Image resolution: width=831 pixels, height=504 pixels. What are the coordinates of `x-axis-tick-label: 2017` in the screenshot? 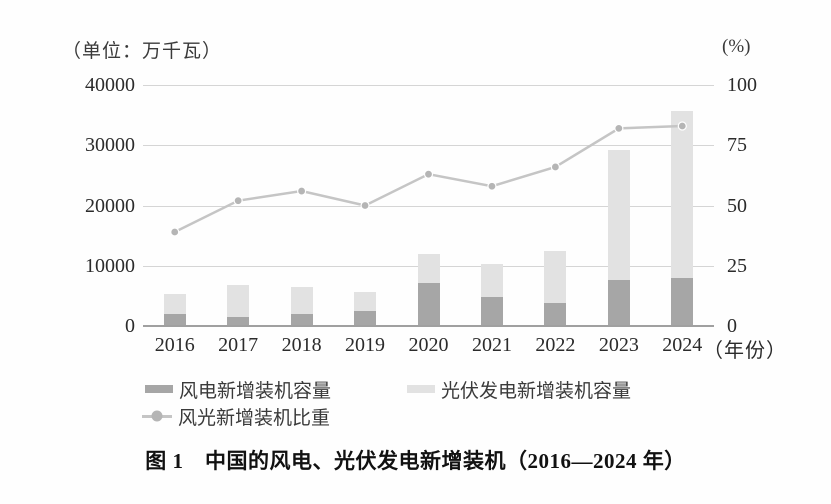 It's located at (238, 345).